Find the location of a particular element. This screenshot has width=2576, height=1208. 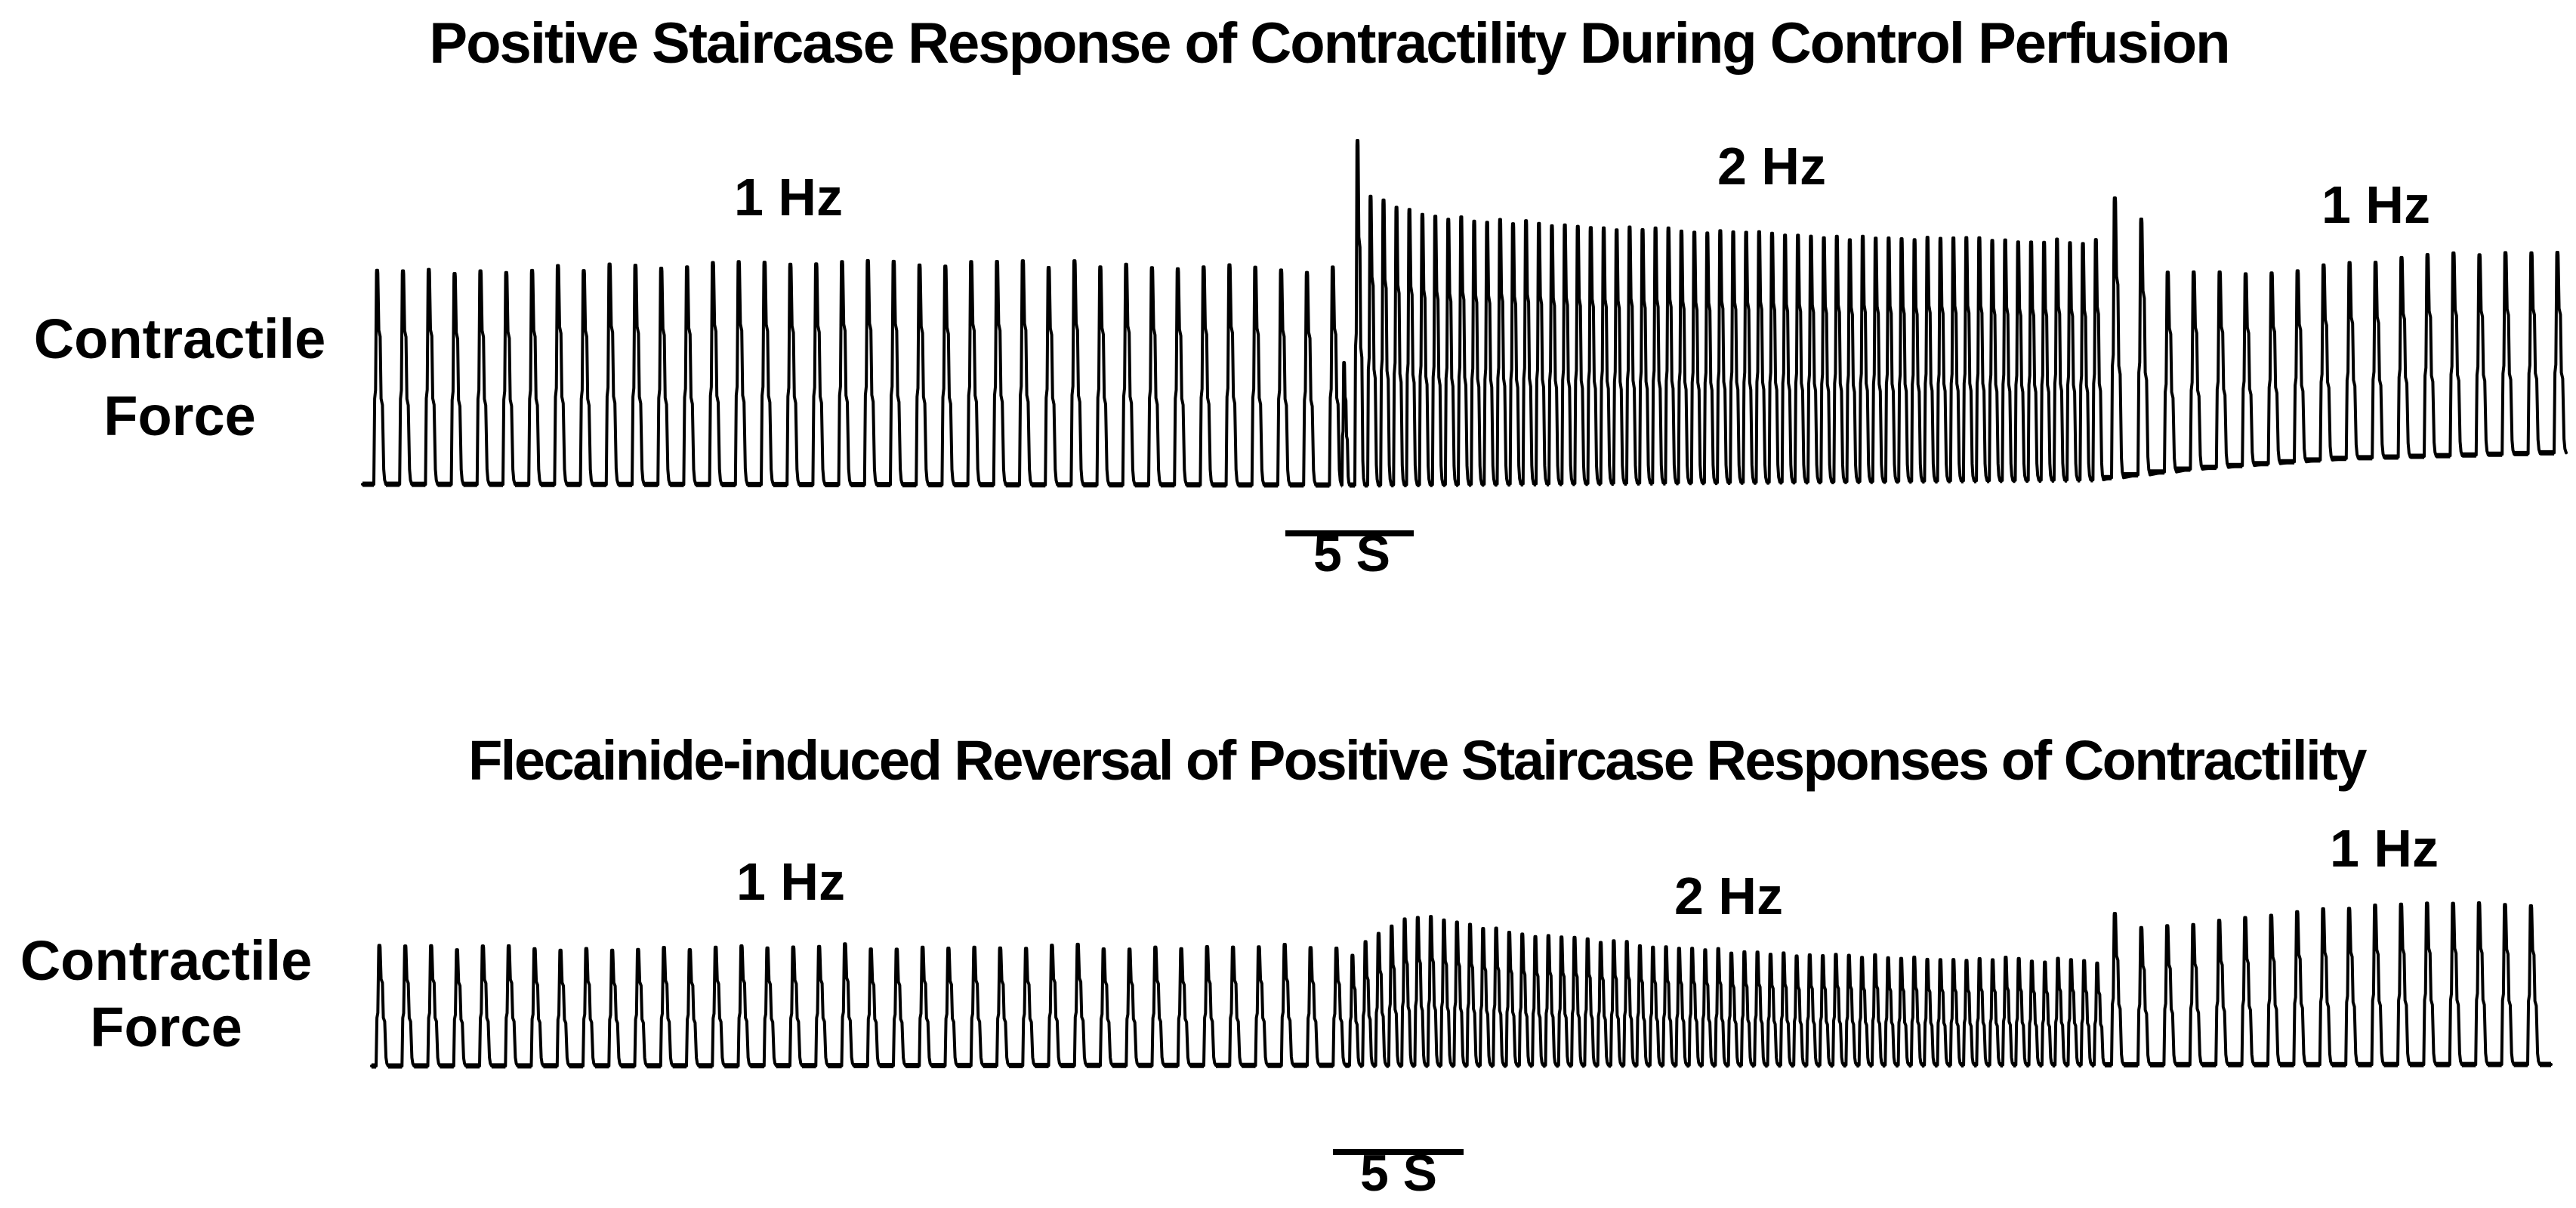

bottom-timescale-label: 5 S is located at coordinates (1398, 1173).